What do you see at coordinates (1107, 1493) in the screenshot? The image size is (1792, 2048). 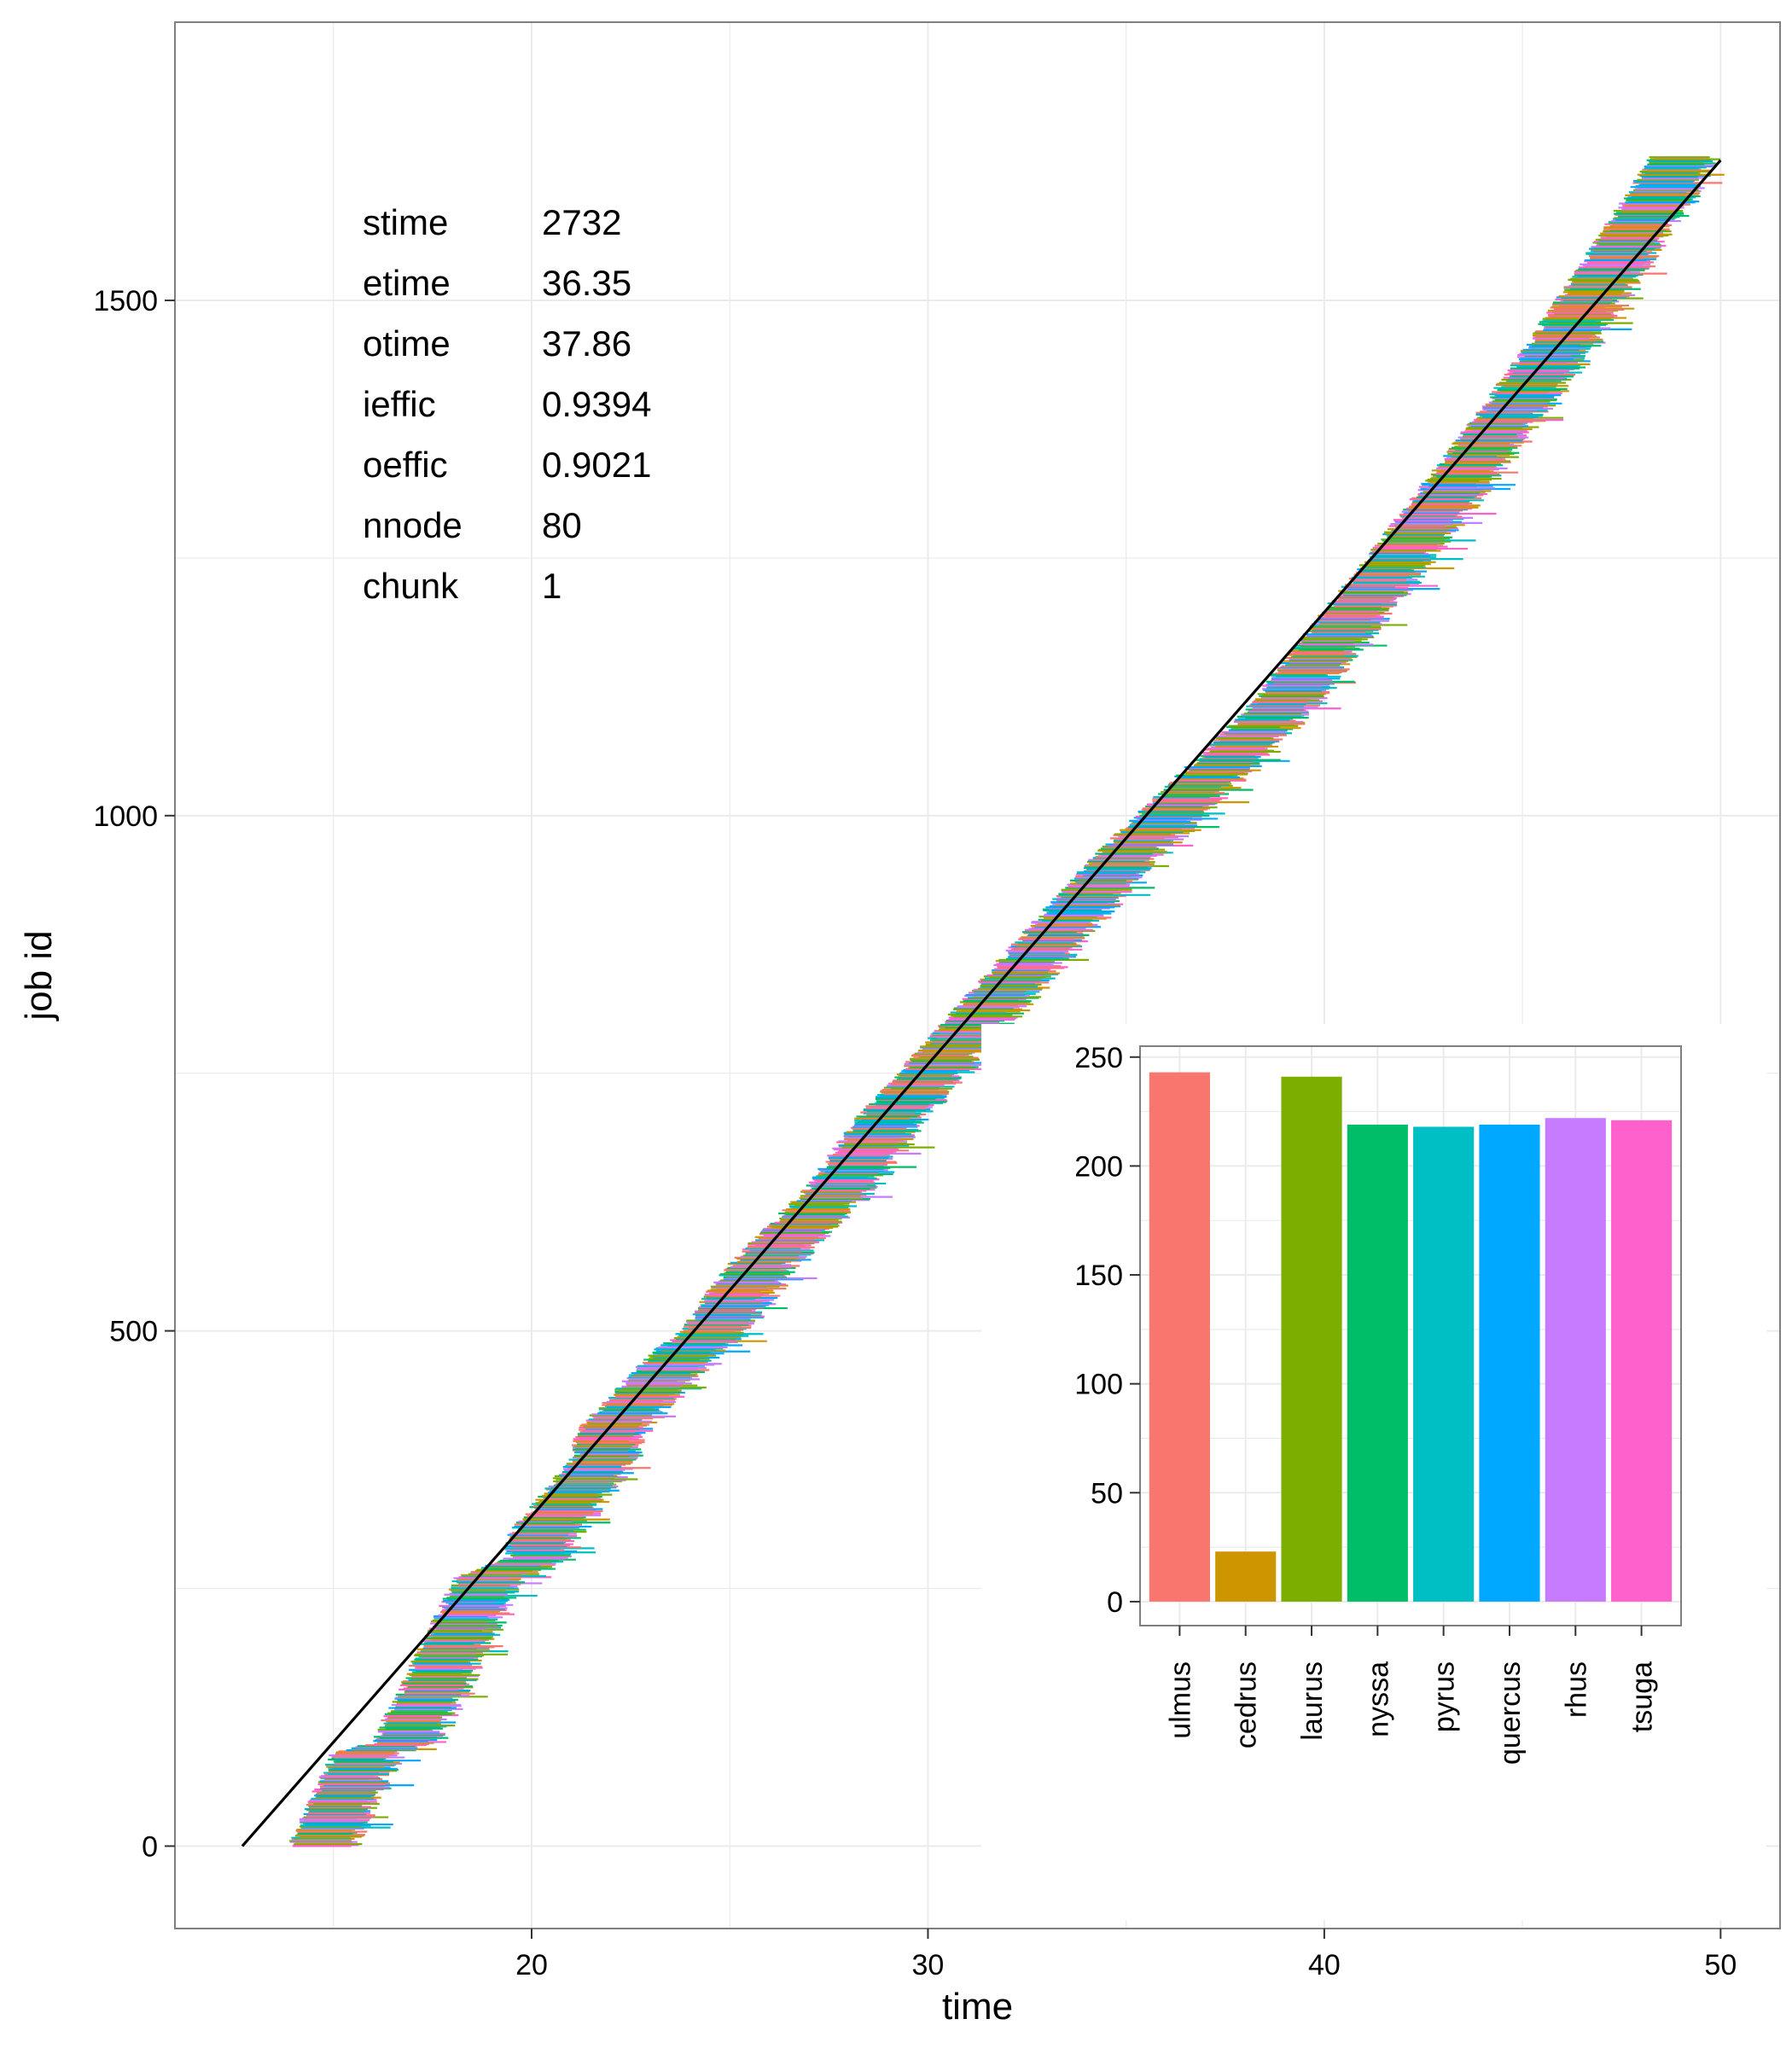 I see `inset-y-tick-label: 50` at bounding box center [1107, 1493].